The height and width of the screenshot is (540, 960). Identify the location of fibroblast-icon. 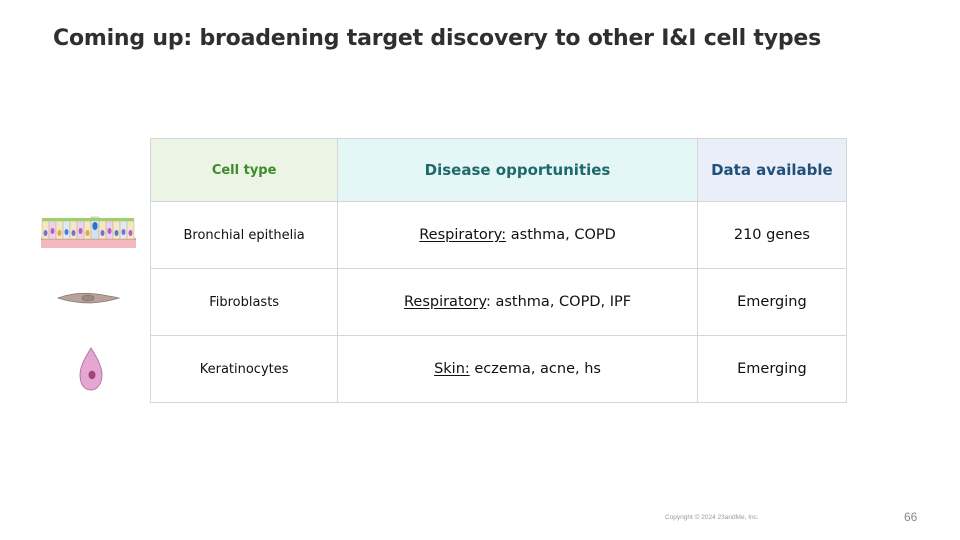
(88, 298).